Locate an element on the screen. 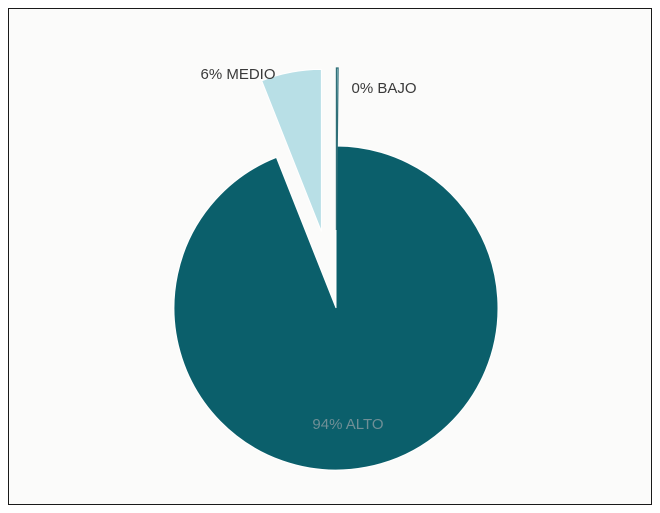 Image resolution: width=660 pixels, height=513 pixels. slice-label-bajo: 0% BAJO is located at coordinates (383, 88).